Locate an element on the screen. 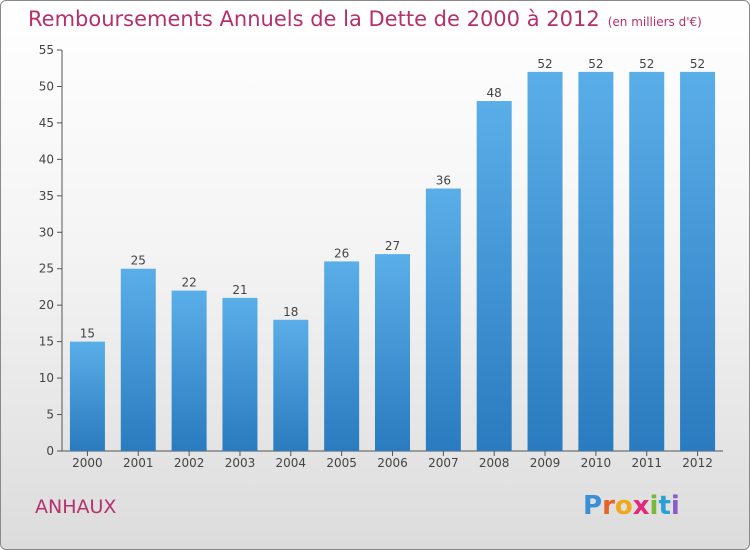  x-tick-label: 2006 is located at coordinates (392, 463).